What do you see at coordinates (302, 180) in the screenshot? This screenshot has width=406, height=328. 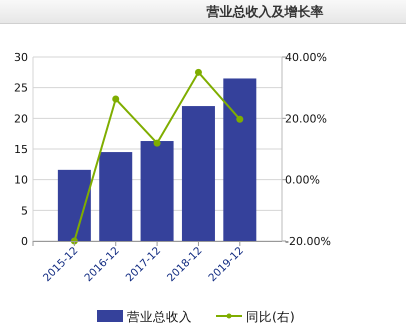 I see `y2-tick-label: 0.00%` at bounding box center [302, 180].